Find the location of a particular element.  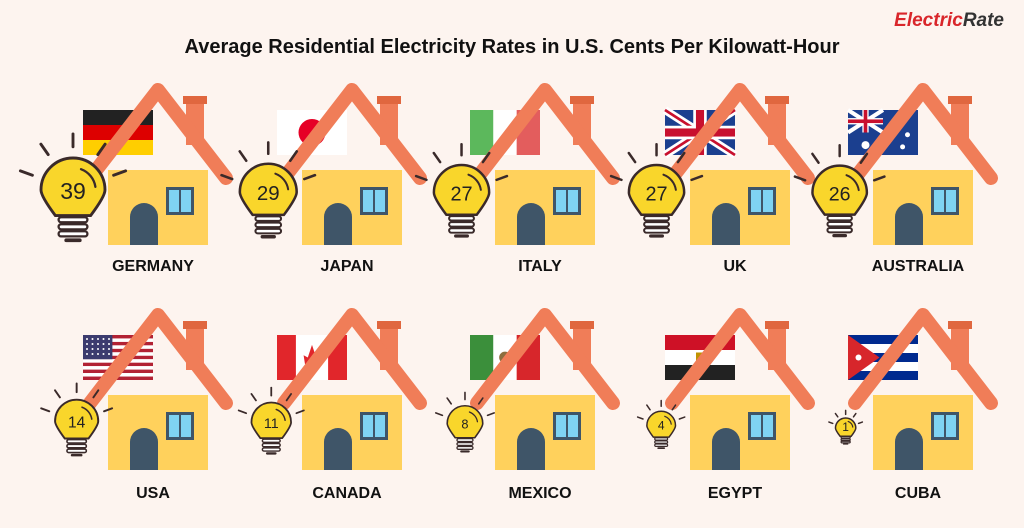

country-group-uk: 27 UK is located at coordinates (712, 179).